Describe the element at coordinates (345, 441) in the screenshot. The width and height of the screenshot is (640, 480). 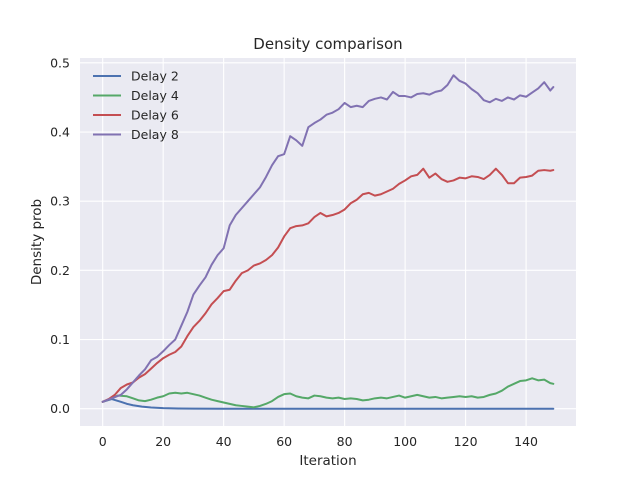
I see `x-tick-label: 80` at that location.